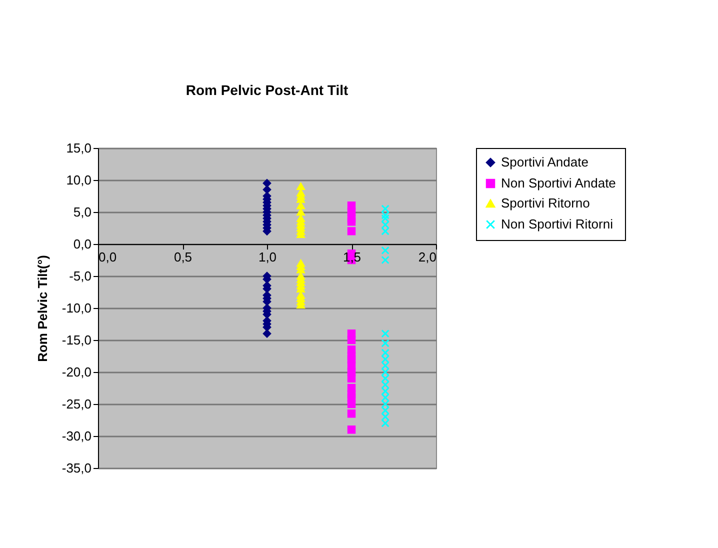  I want to click on y-tick-label: -20,0, so click(77, 372).